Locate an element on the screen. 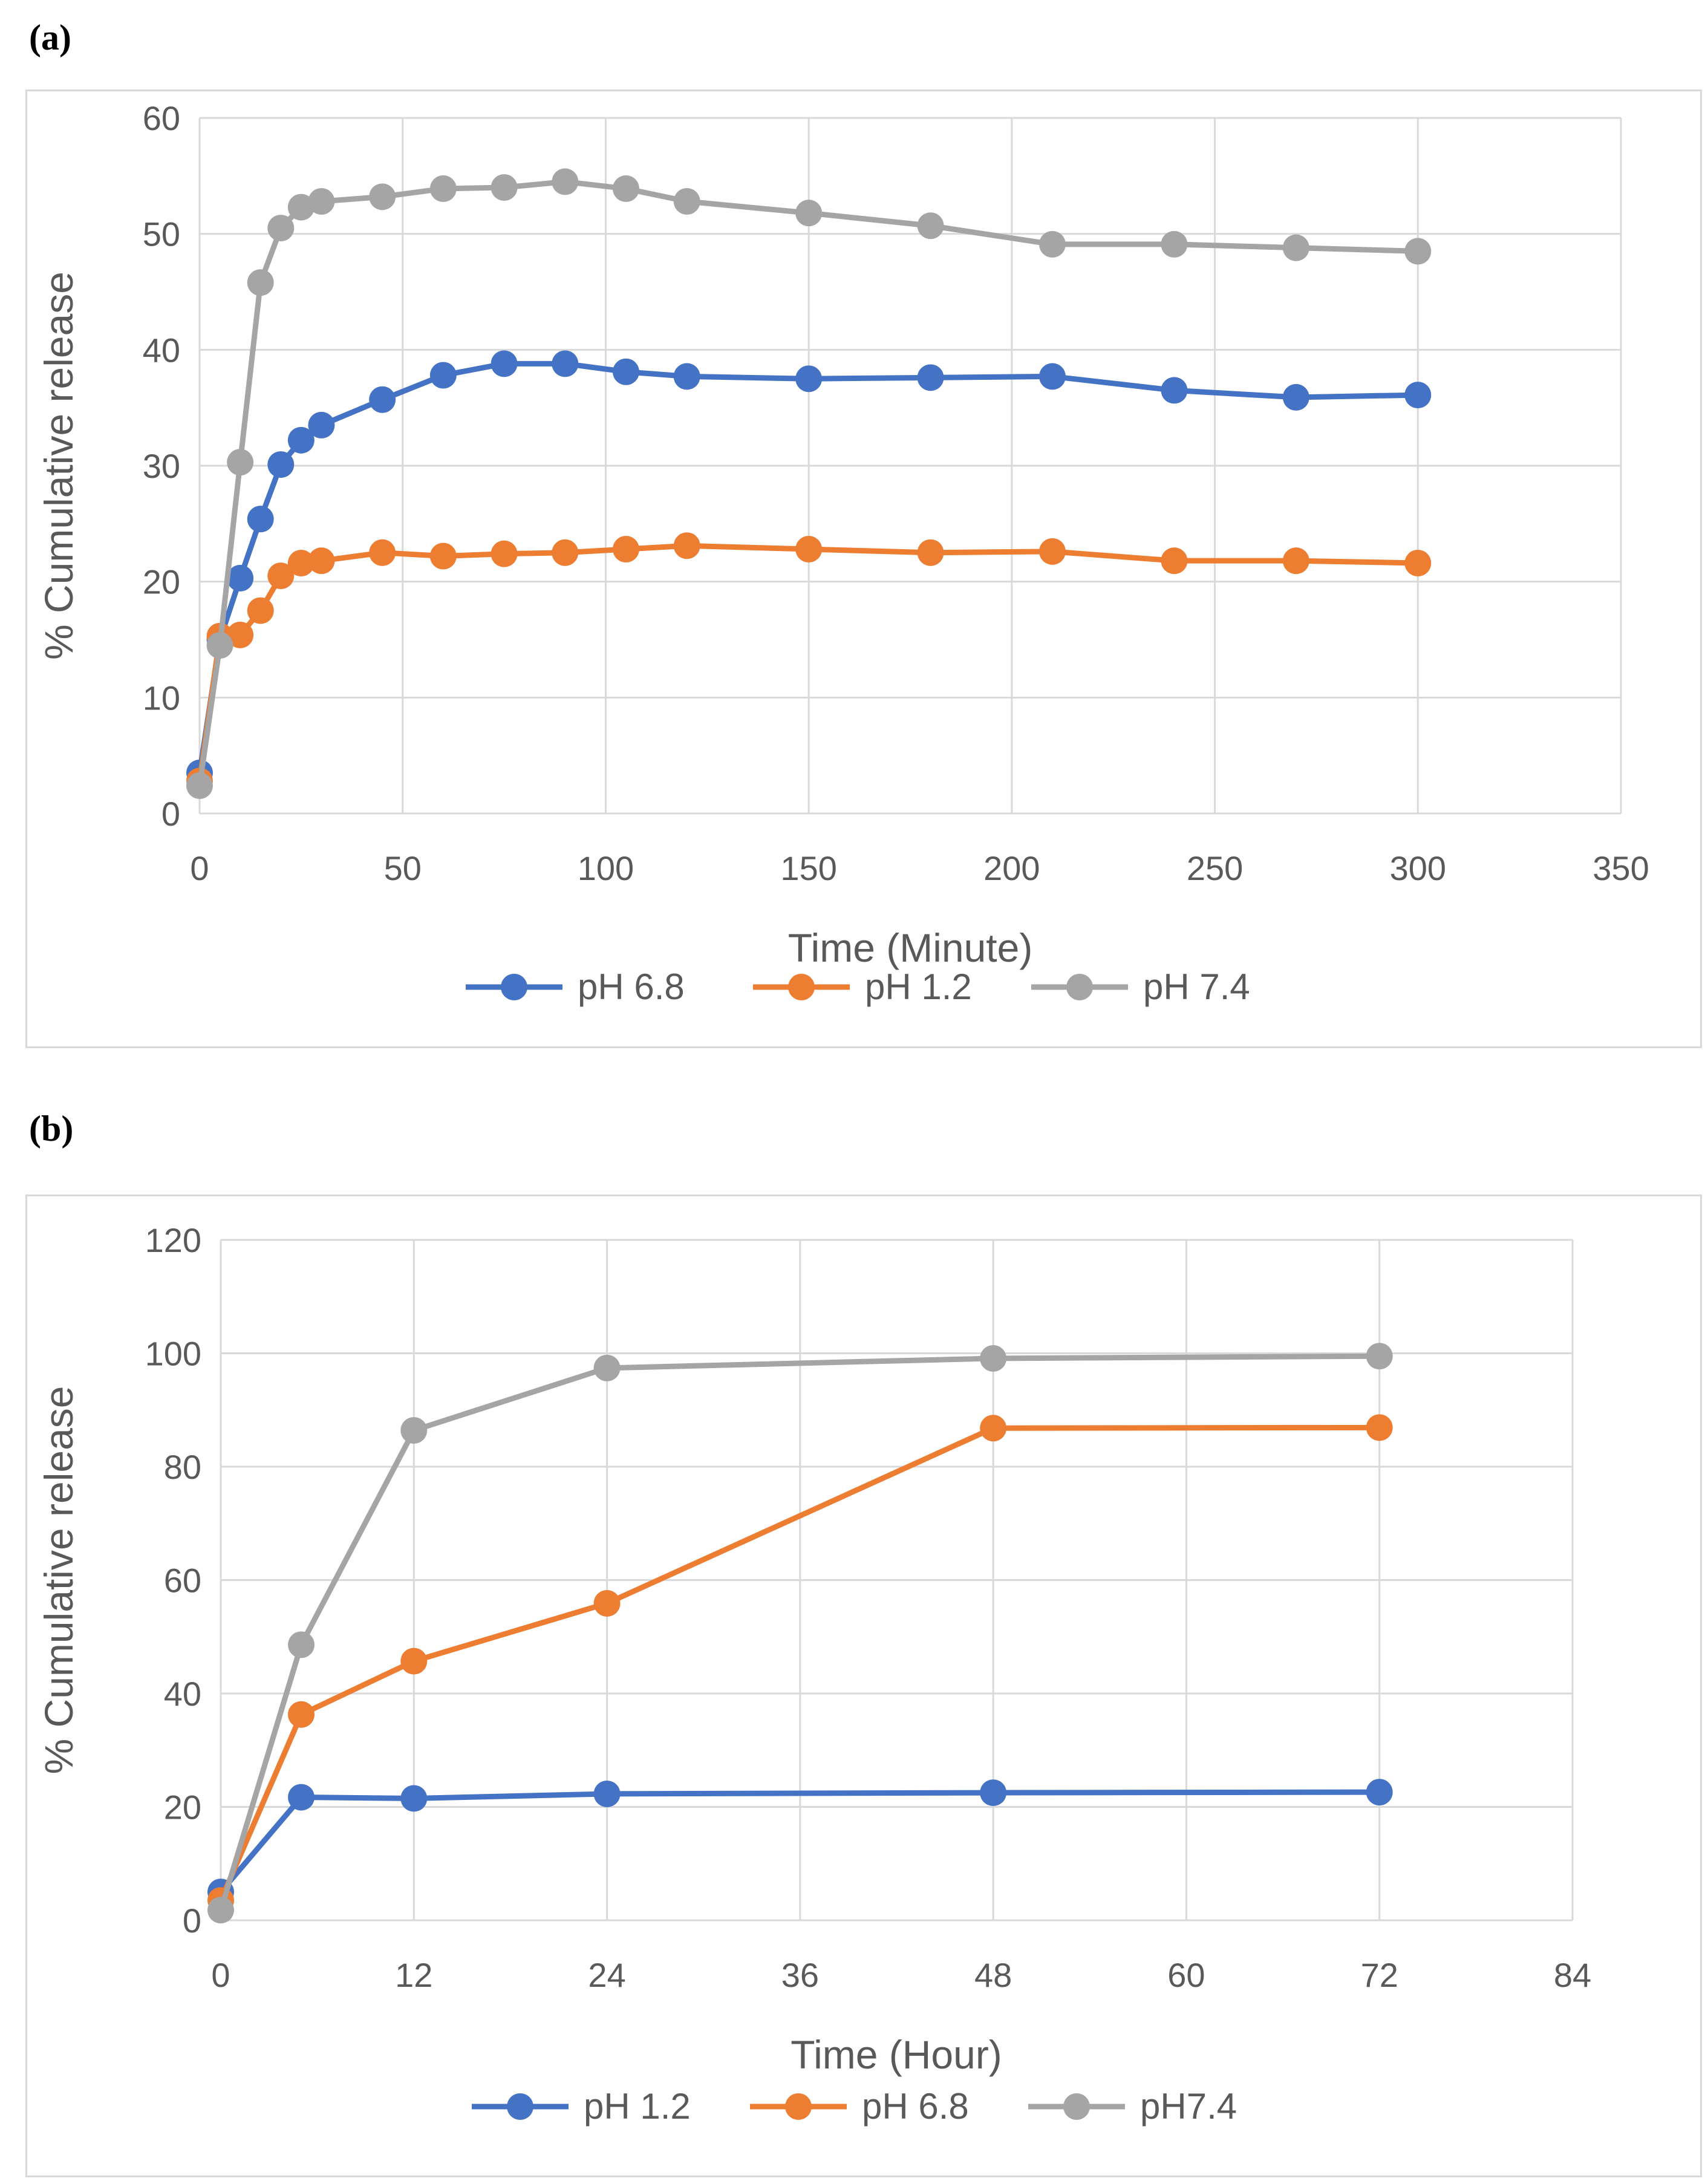  y-tick-label: 80 is located at coordinates (182, 1467).